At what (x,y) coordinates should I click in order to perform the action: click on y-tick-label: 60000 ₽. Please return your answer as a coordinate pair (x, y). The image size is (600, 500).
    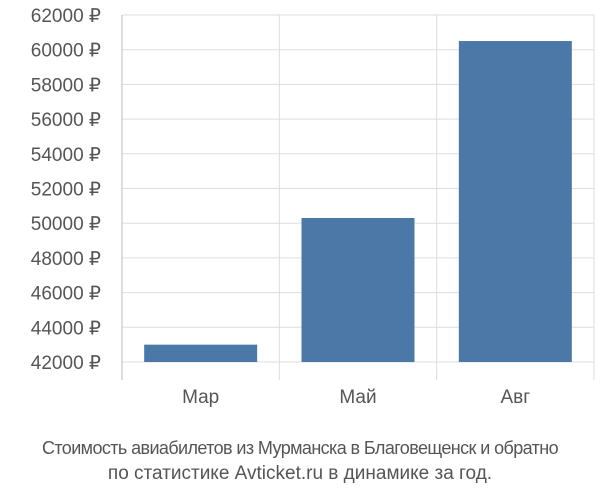
    Looking at the image, I should click on (66, 51).